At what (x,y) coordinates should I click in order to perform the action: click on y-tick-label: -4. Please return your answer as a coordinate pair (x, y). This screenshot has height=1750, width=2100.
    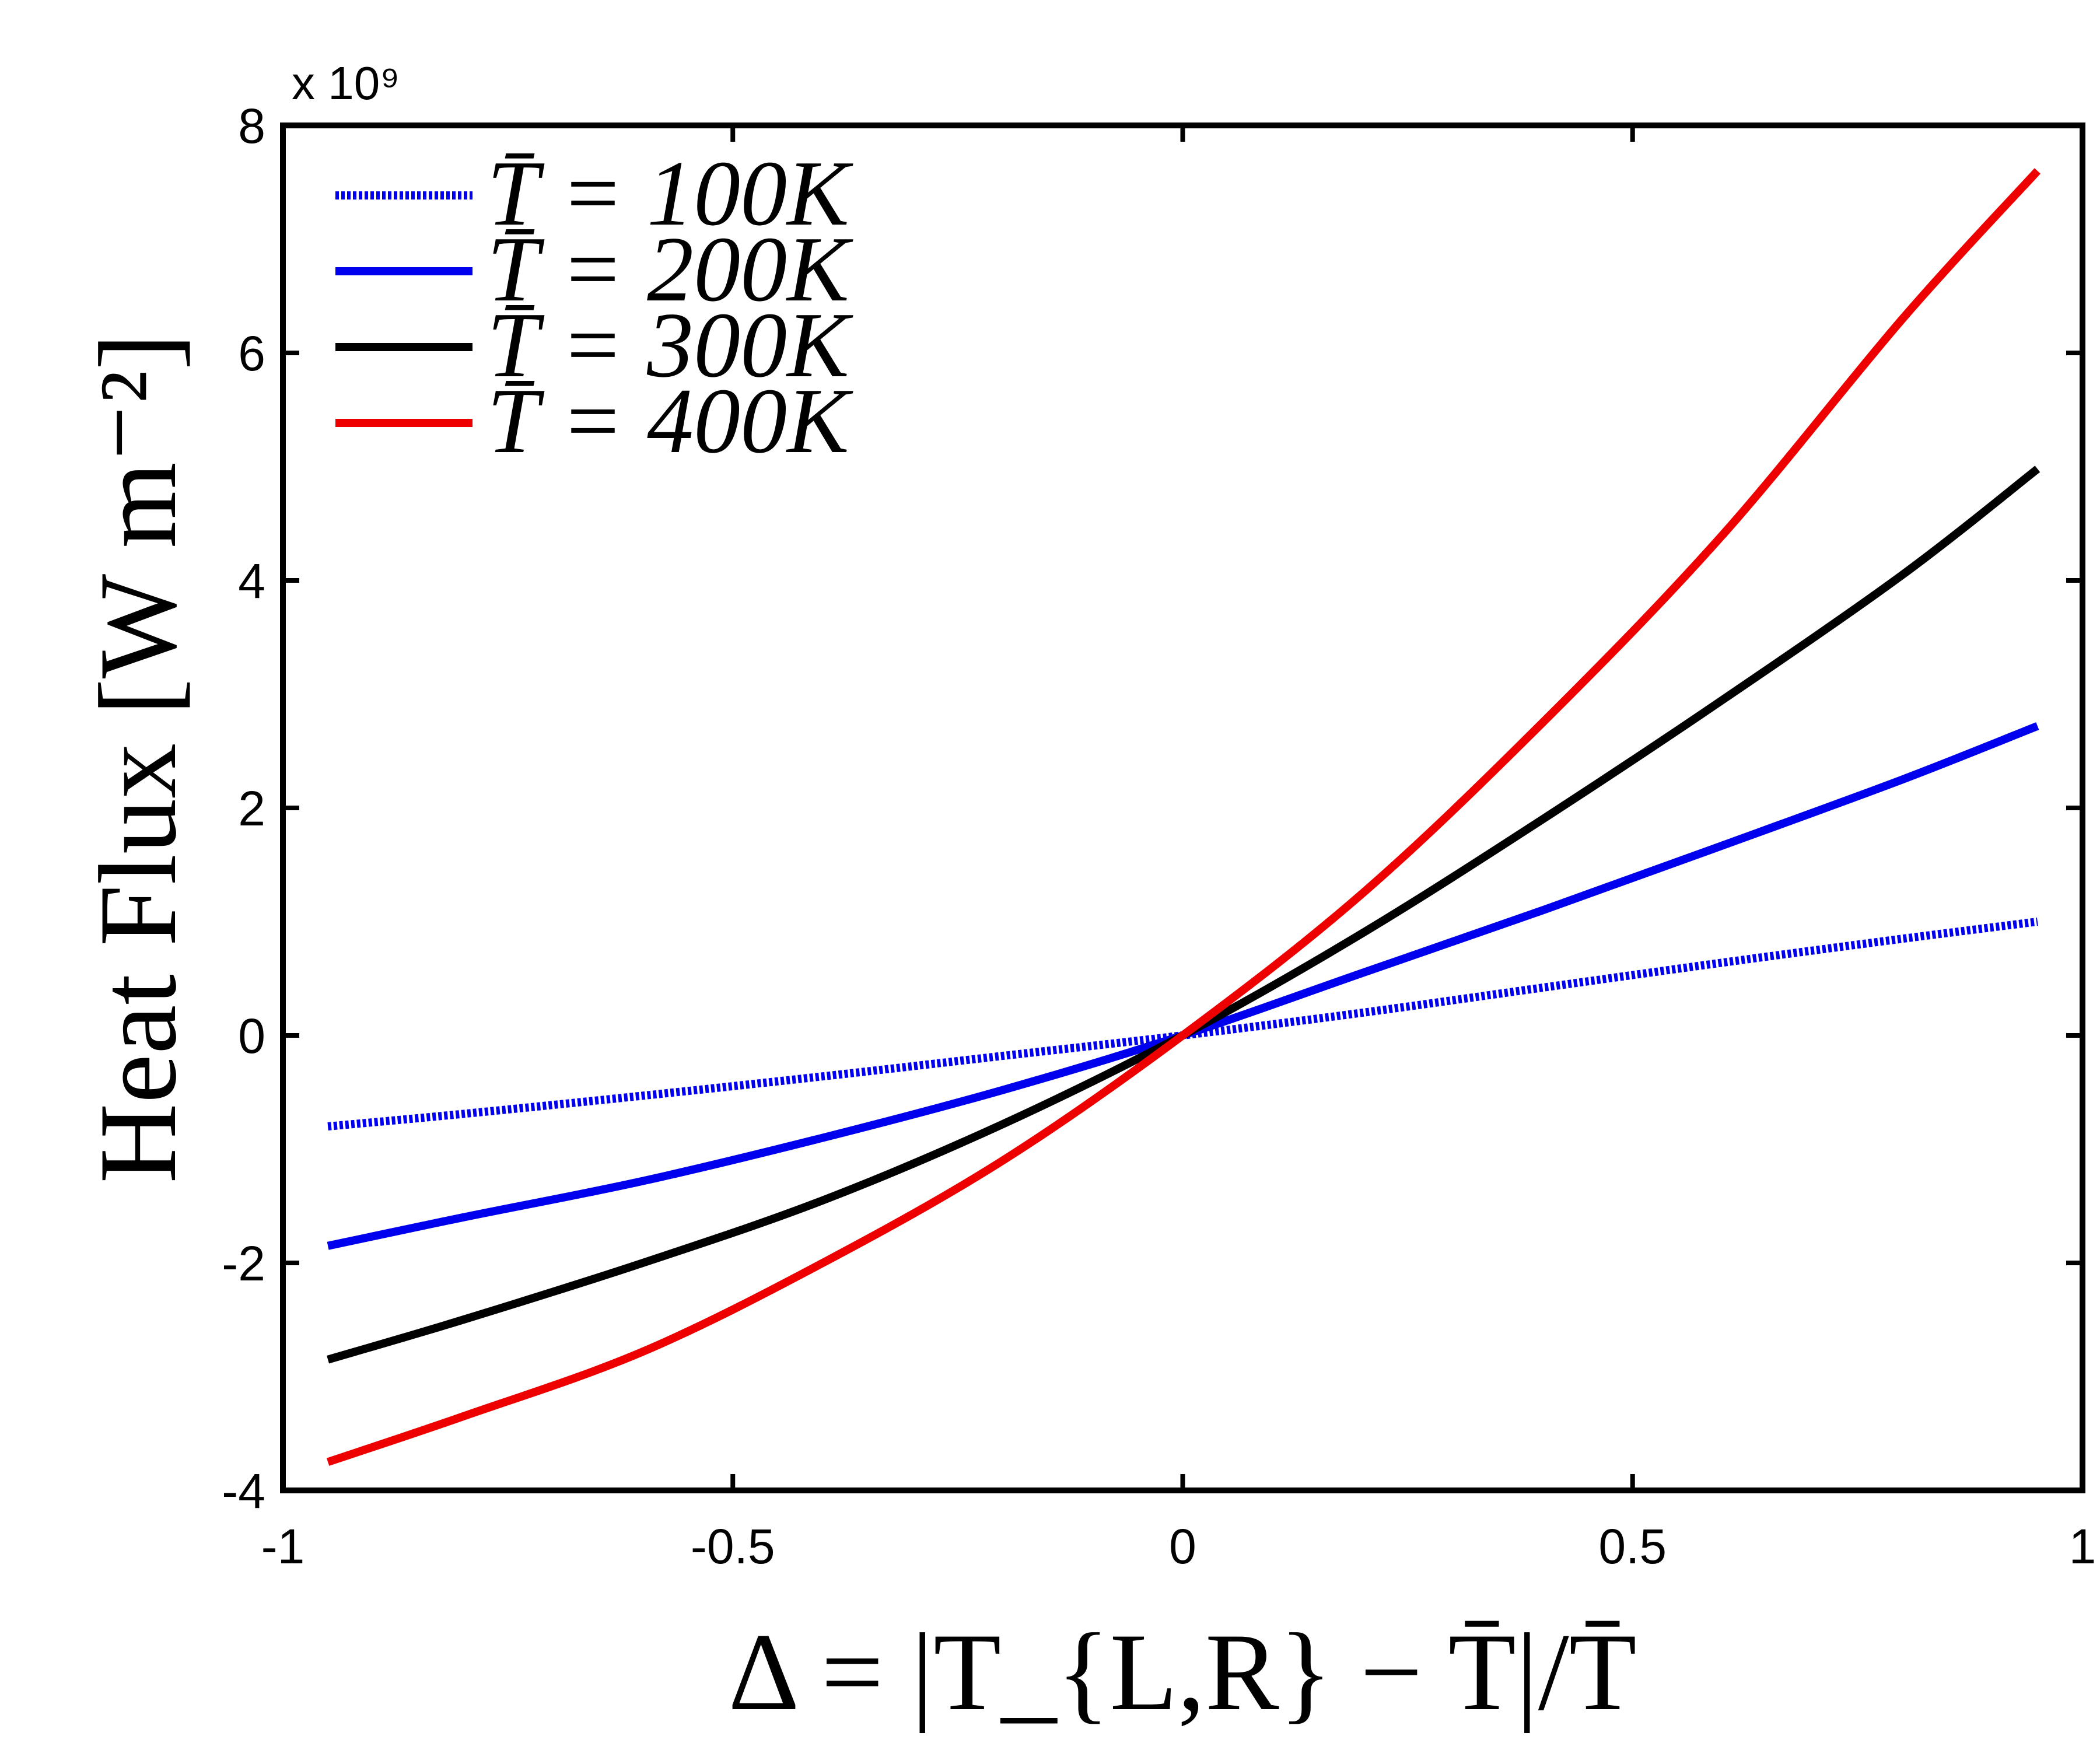
    Looking at the image, I should click on (243, 1491).